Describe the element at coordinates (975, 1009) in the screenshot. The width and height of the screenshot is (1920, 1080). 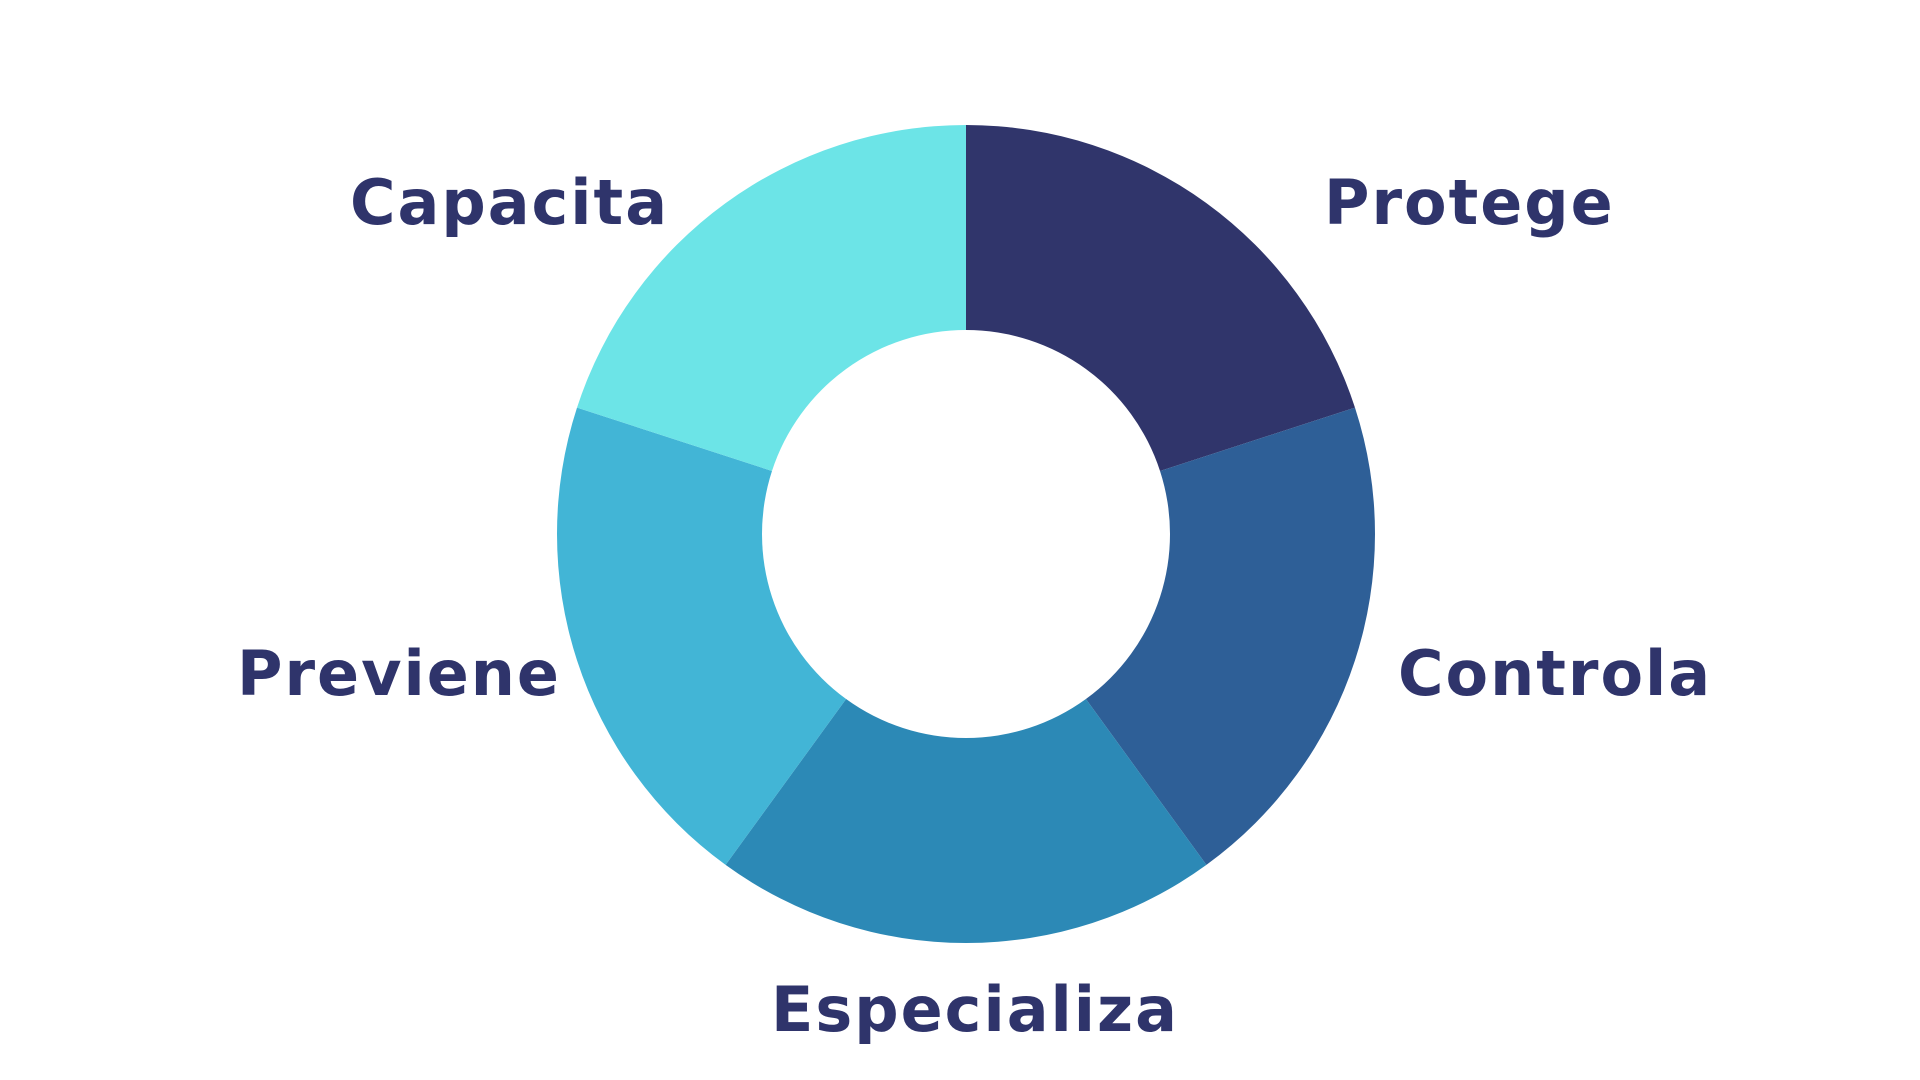
I see `label-especializa: Especializa` at that location.